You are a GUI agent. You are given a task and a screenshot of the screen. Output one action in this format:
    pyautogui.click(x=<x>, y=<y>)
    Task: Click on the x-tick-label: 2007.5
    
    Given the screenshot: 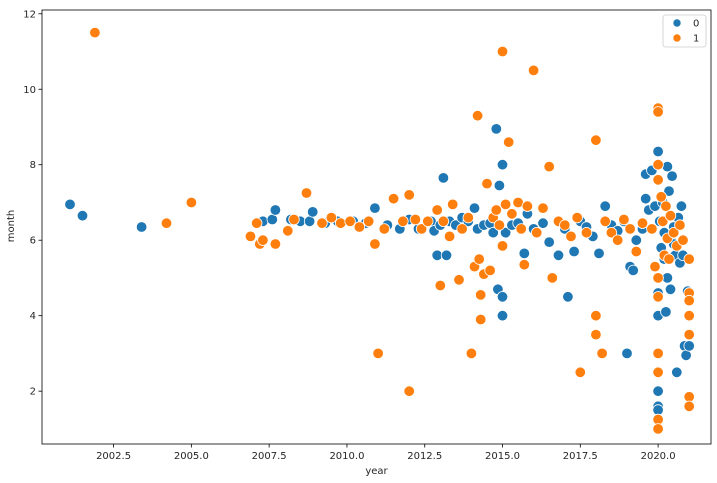 What is the action you would take?
    pyautogui.click(x=269, y=456)
    